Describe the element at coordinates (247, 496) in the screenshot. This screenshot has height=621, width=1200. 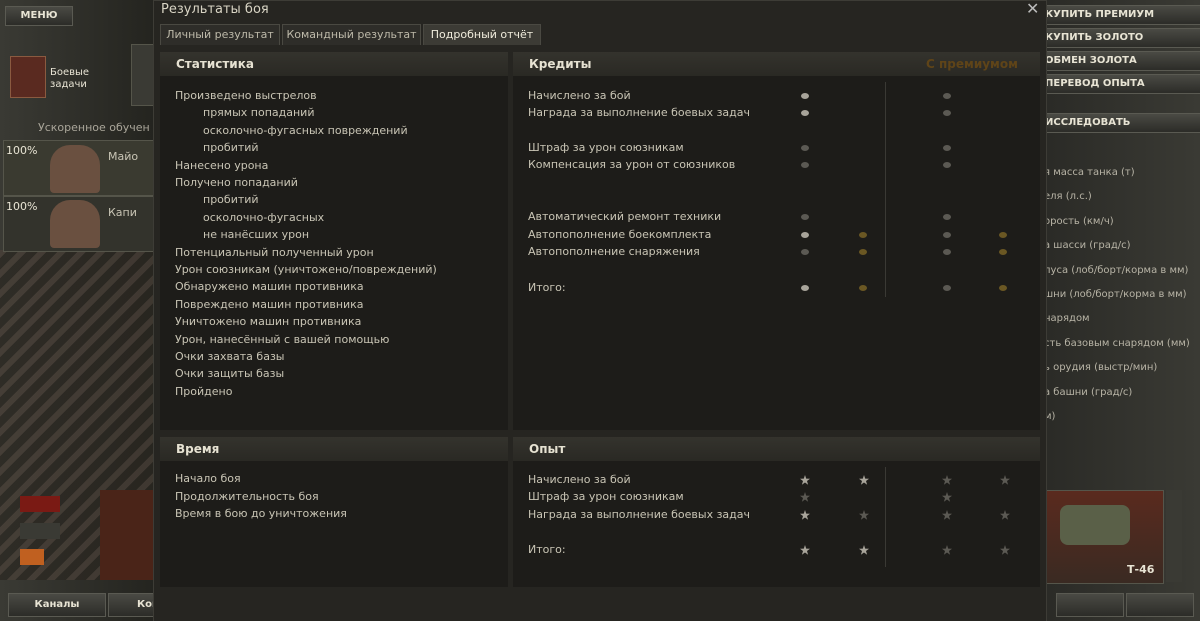
I see `time-label: Продолжительность боя` at that location.